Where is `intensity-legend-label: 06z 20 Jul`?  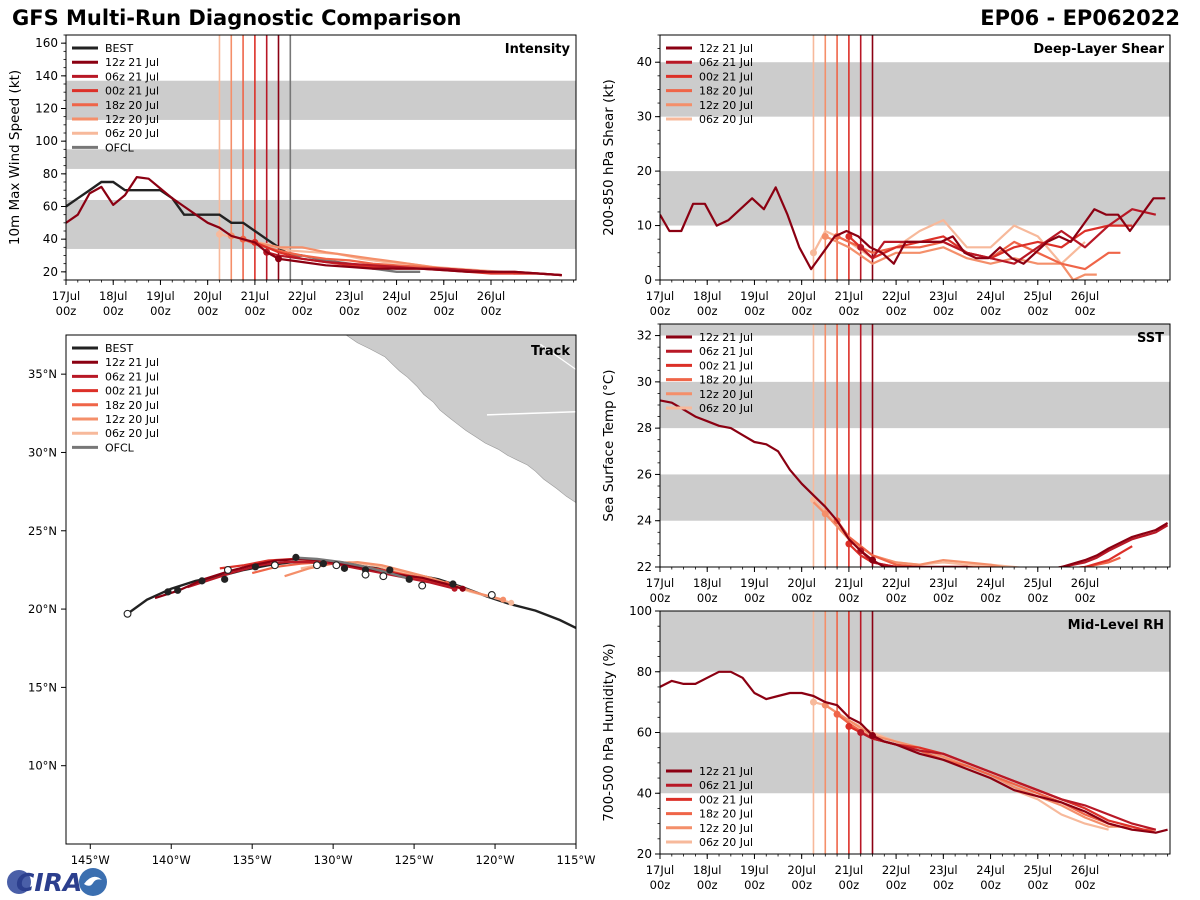
intensity-legend-label: 06z 20 Jul is located at coordinates (132, 133).